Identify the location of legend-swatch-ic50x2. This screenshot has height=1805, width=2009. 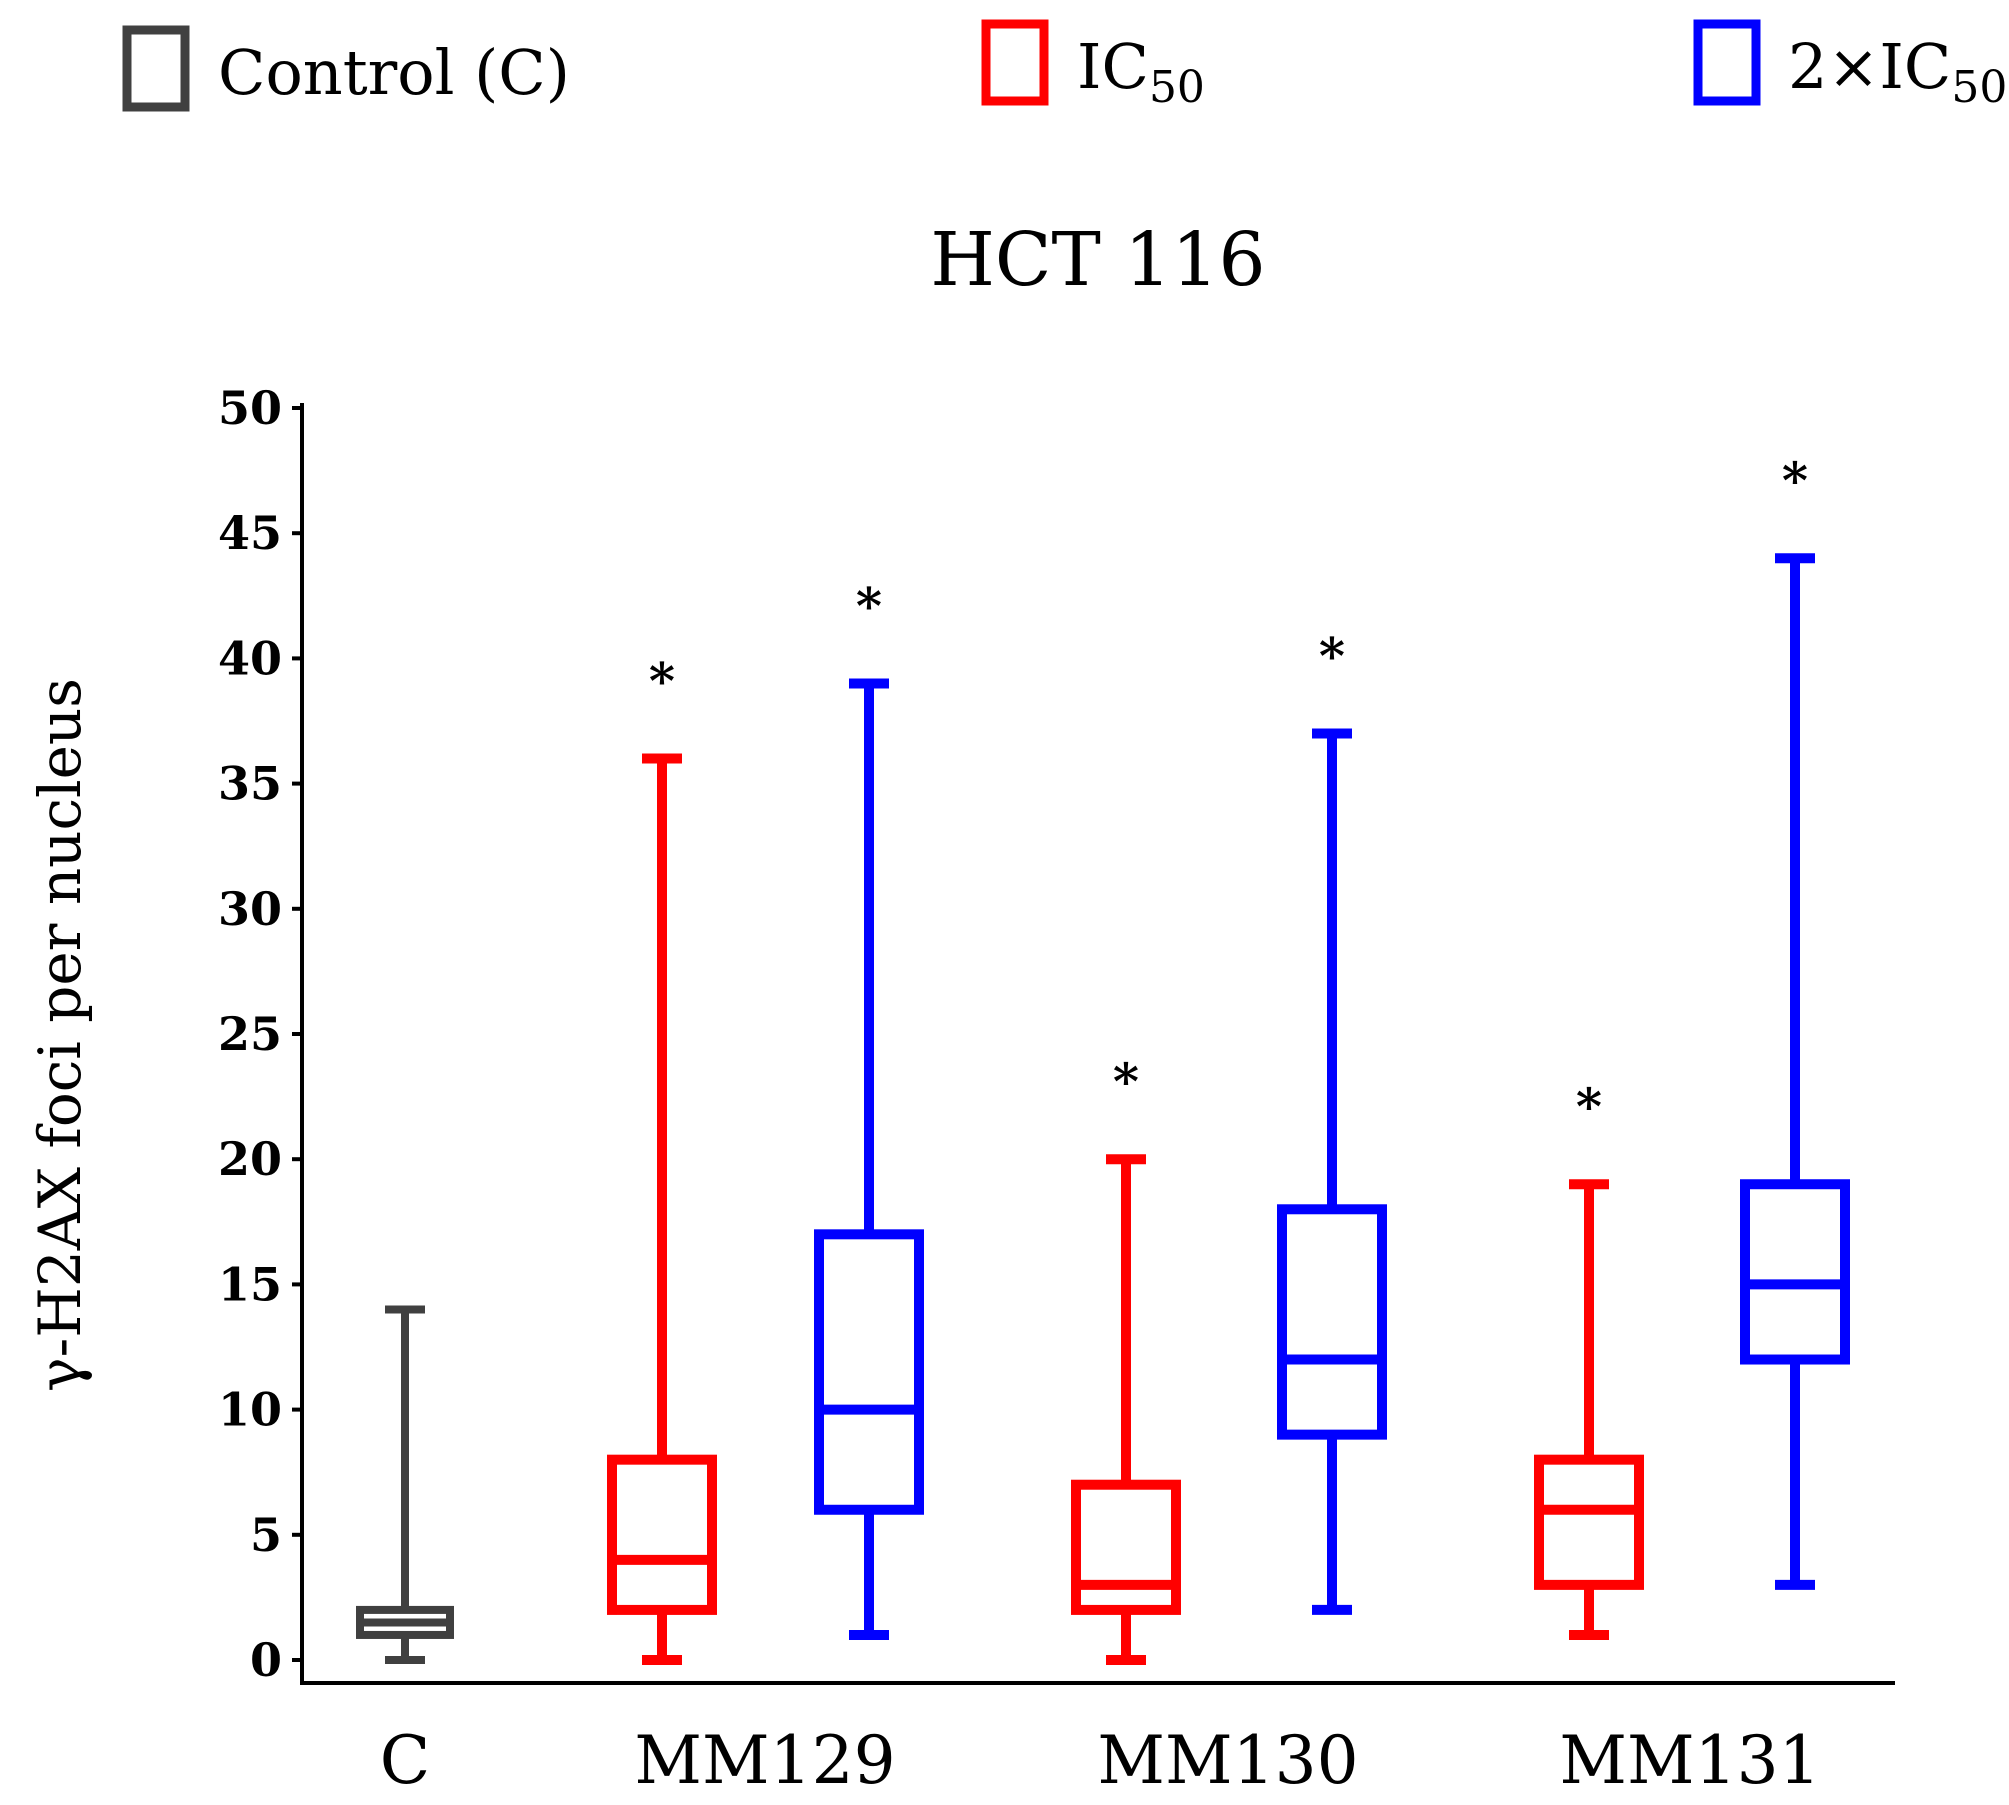
(1727, 62).